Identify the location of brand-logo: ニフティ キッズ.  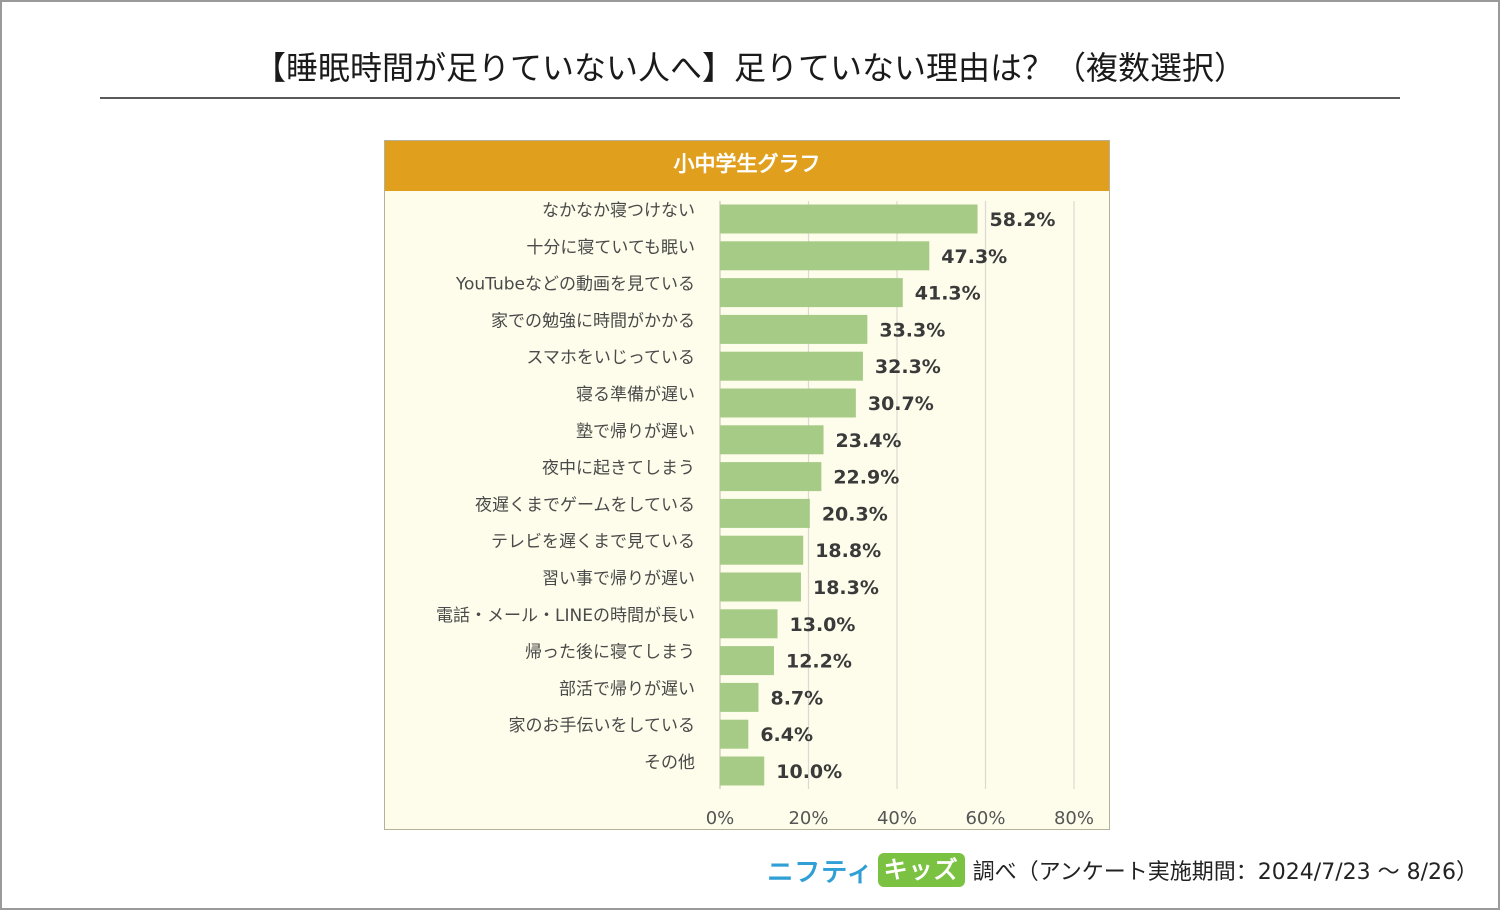
(866, 870).